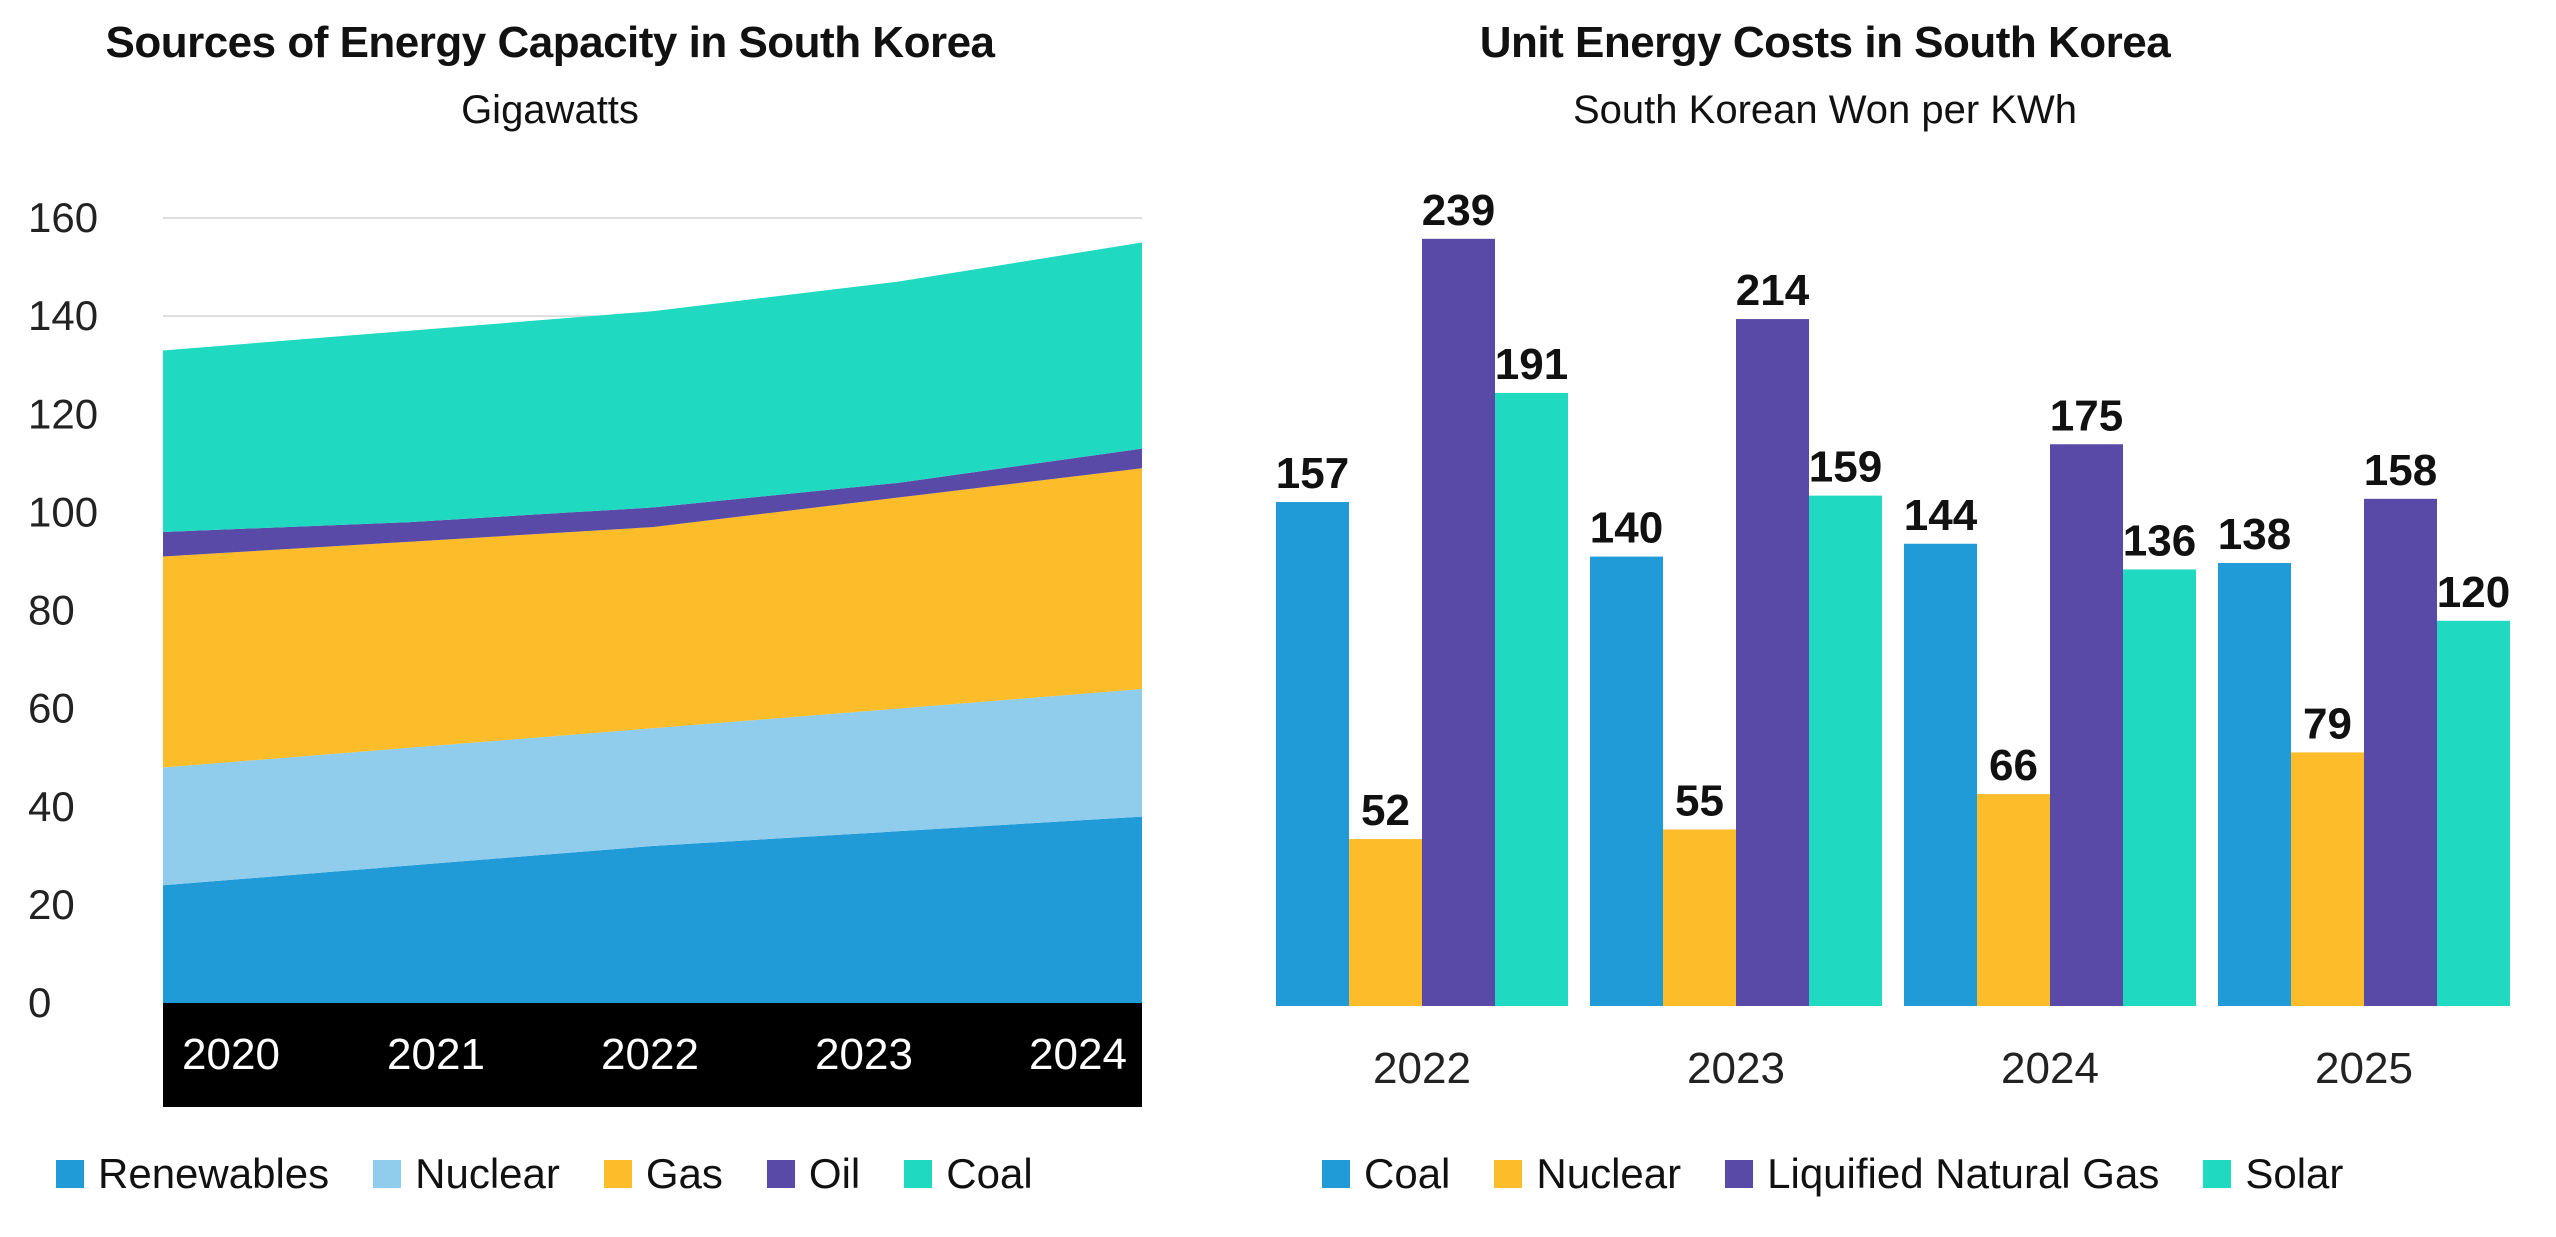  I want to click on x-category-label: 2023, so click(1736, 1068).